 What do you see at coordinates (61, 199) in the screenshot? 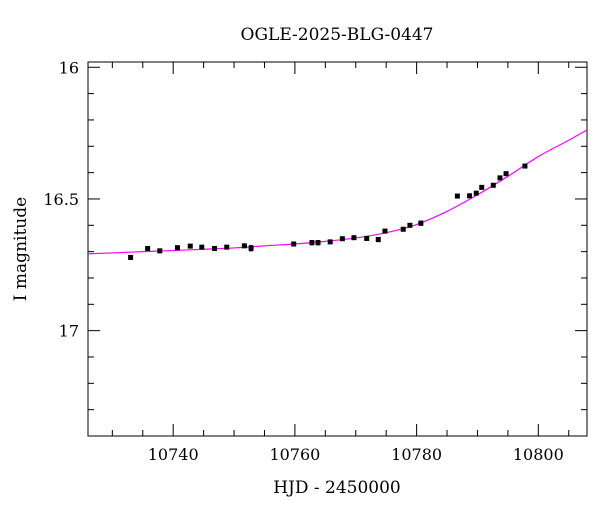
I see `y-tick-label: 16.5` at bounding box center [61, 199].